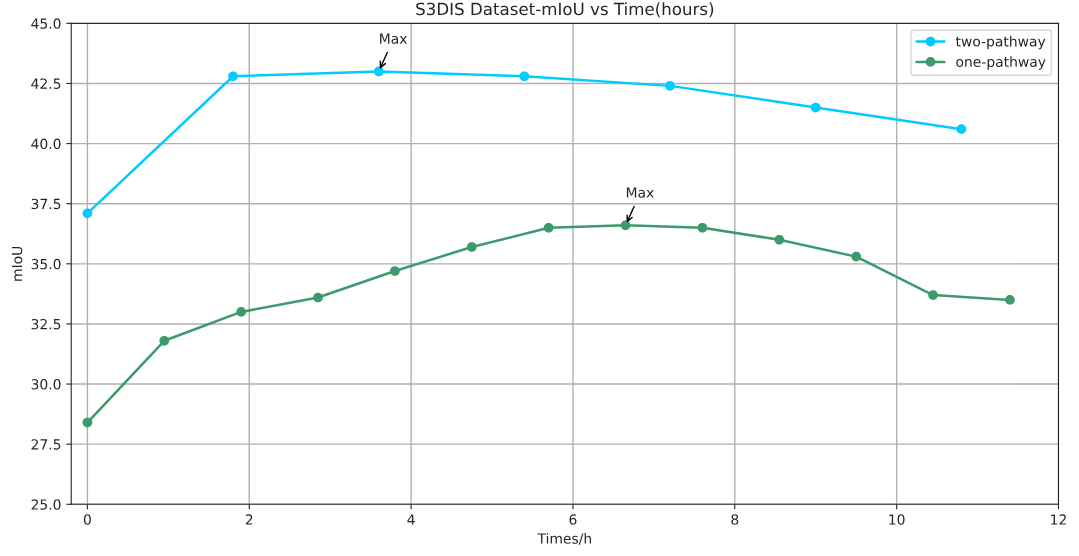 The width and height of the screenshot is (1079, 556). What do you see at coordinates (46, 204) in the screenshot?
I see `y-tick-label: 37.5` at bounding box center [46, 204].